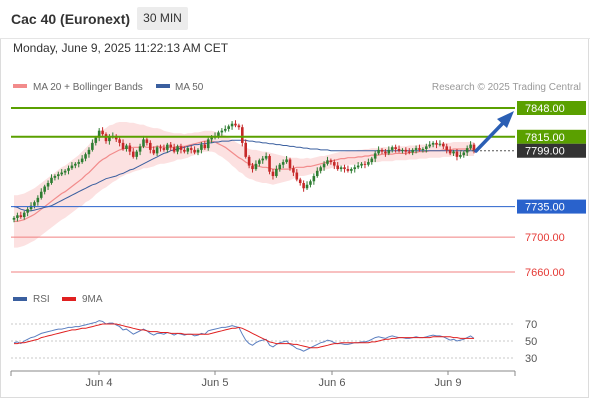 This screenshot has height=400, width=590. I want to click on rsi-line, so click(244, 336).